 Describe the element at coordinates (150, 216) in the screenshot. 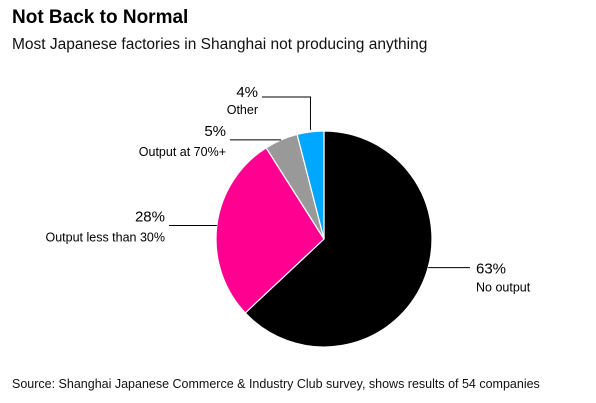

I see `slice-value-label-1: 28%` at that location.